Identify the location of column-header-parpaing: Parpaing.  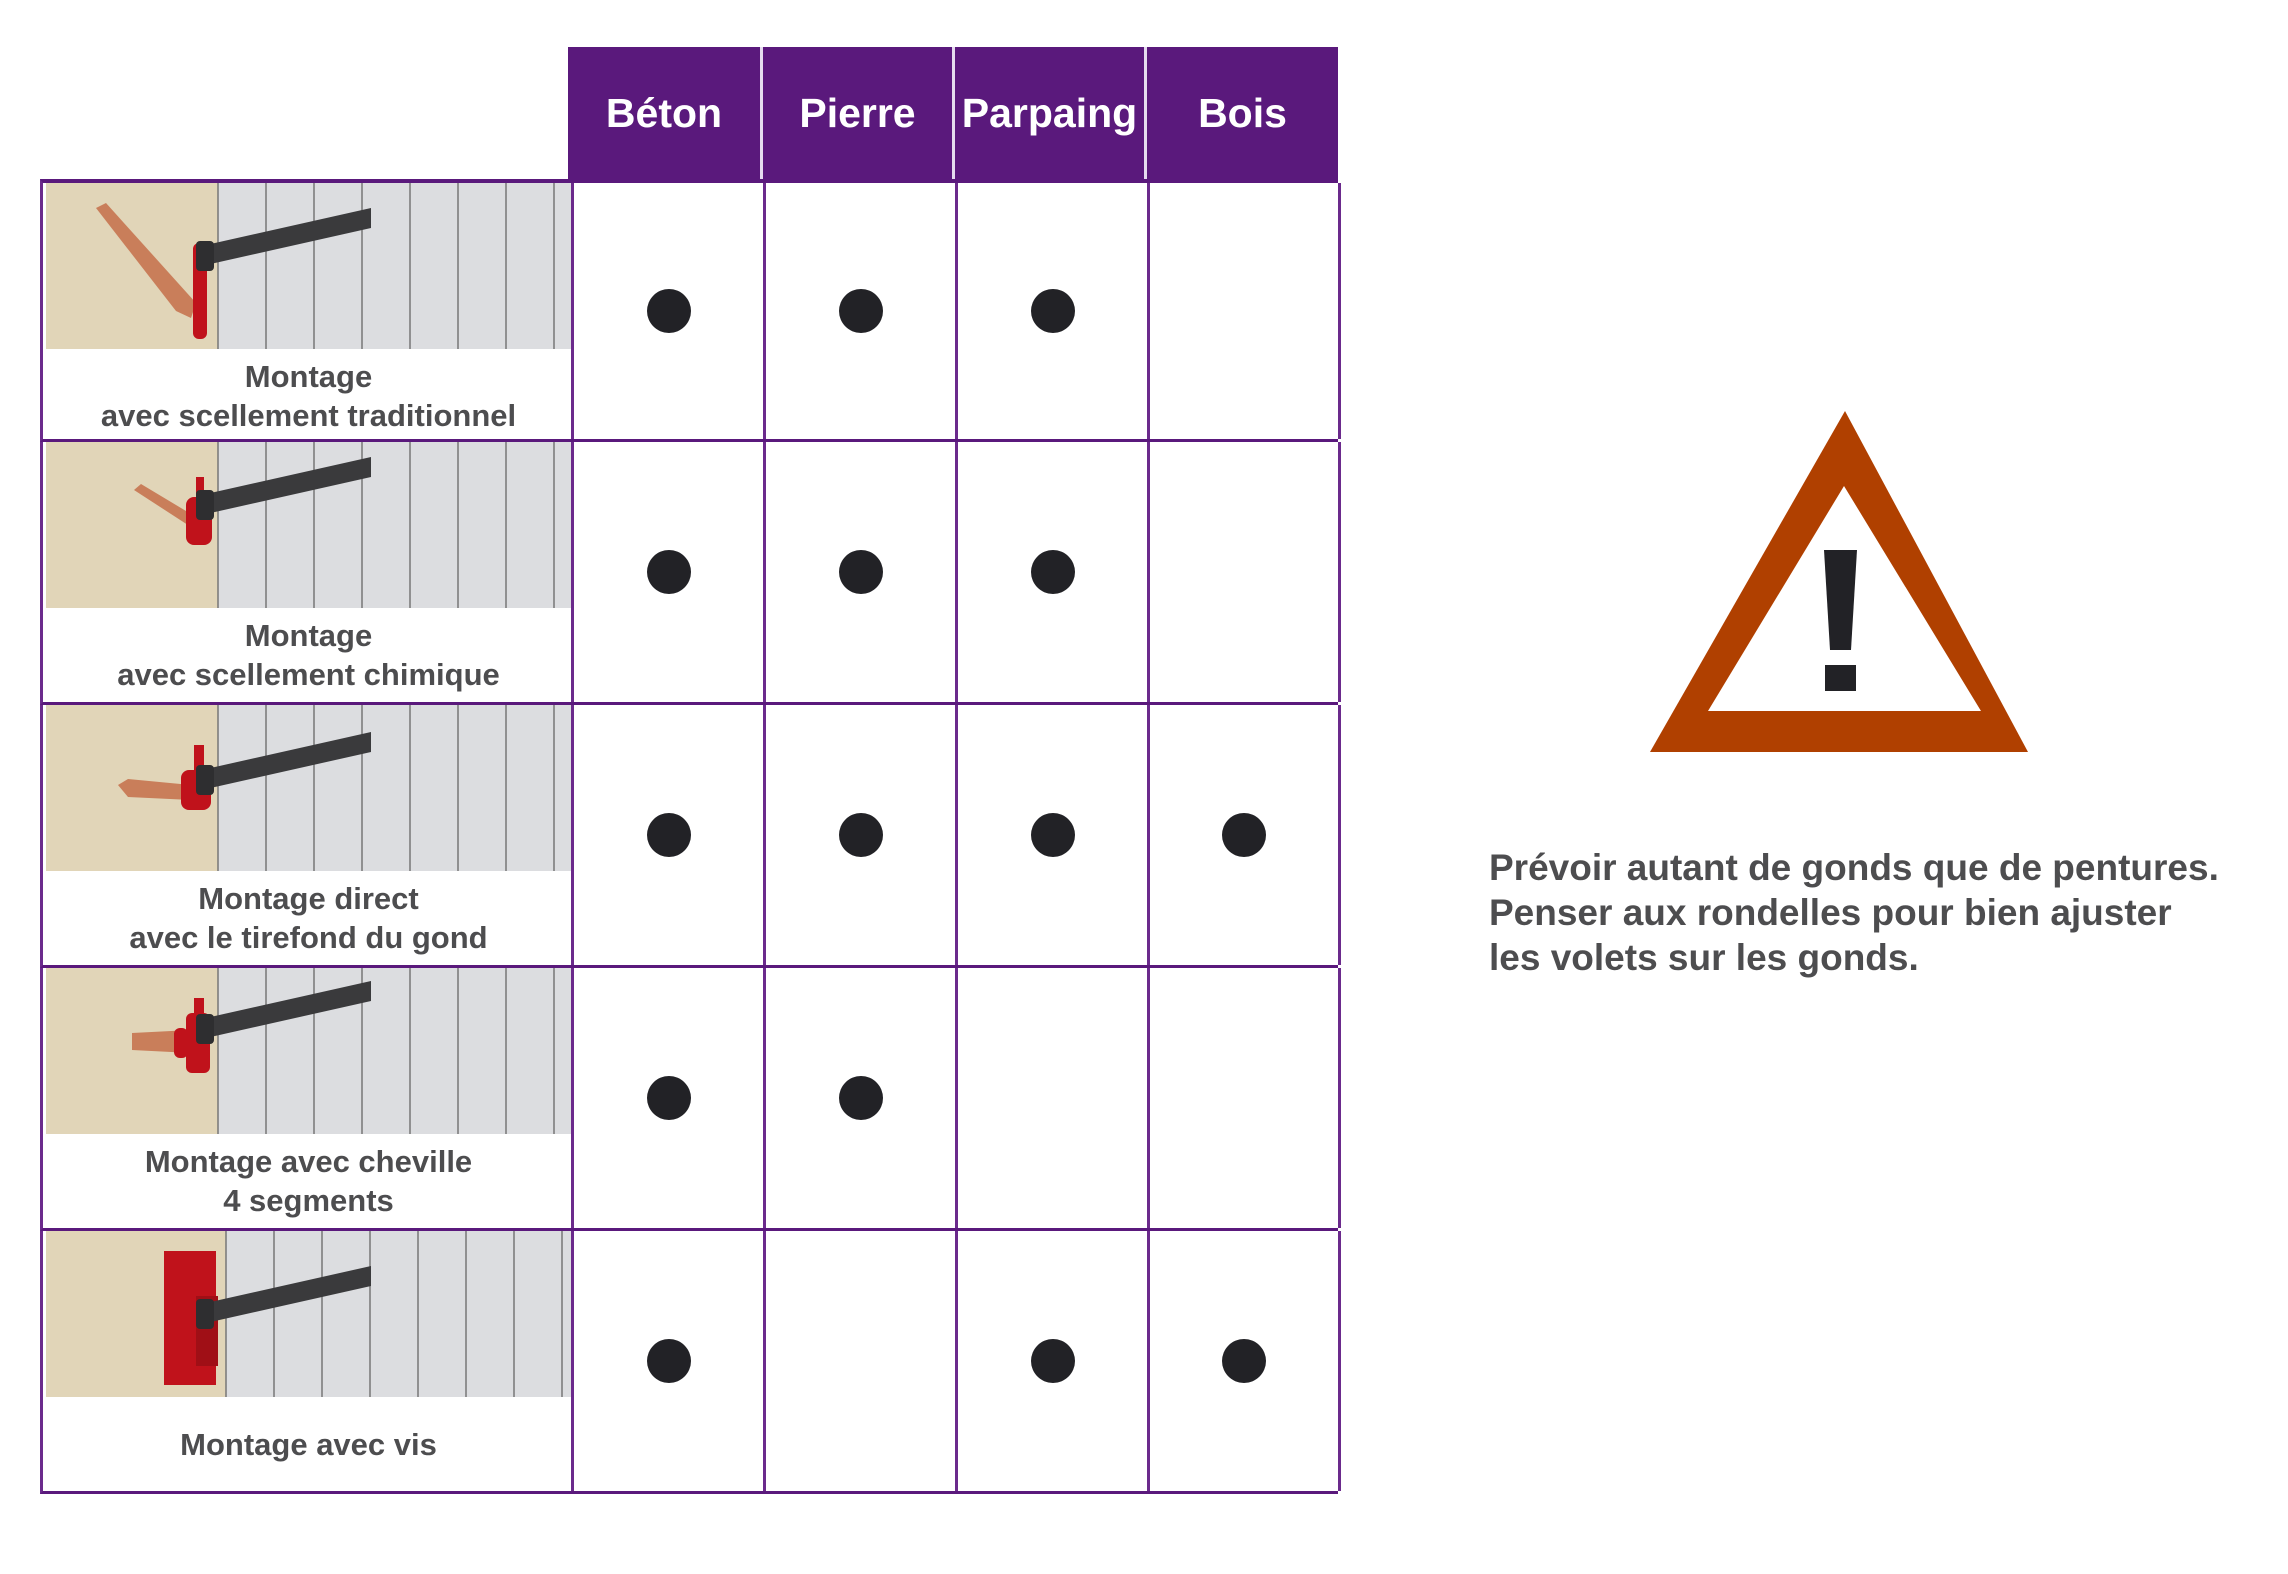
(1048, 113).